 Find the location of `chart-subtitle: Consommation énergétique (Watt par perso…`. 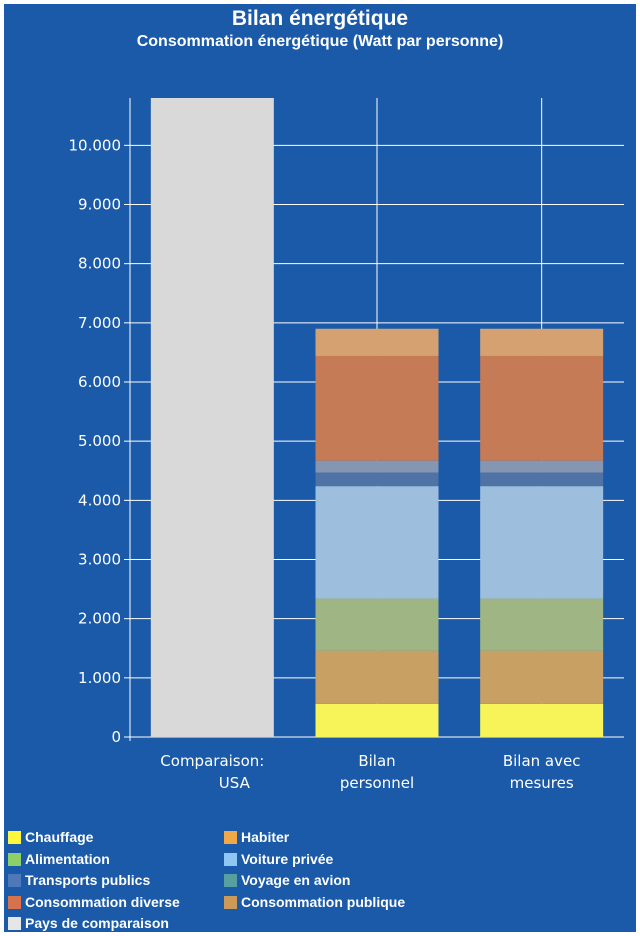

chart-subtitle: Consommation énergétique (Watt par perso… is located at coordinates (320, 41).